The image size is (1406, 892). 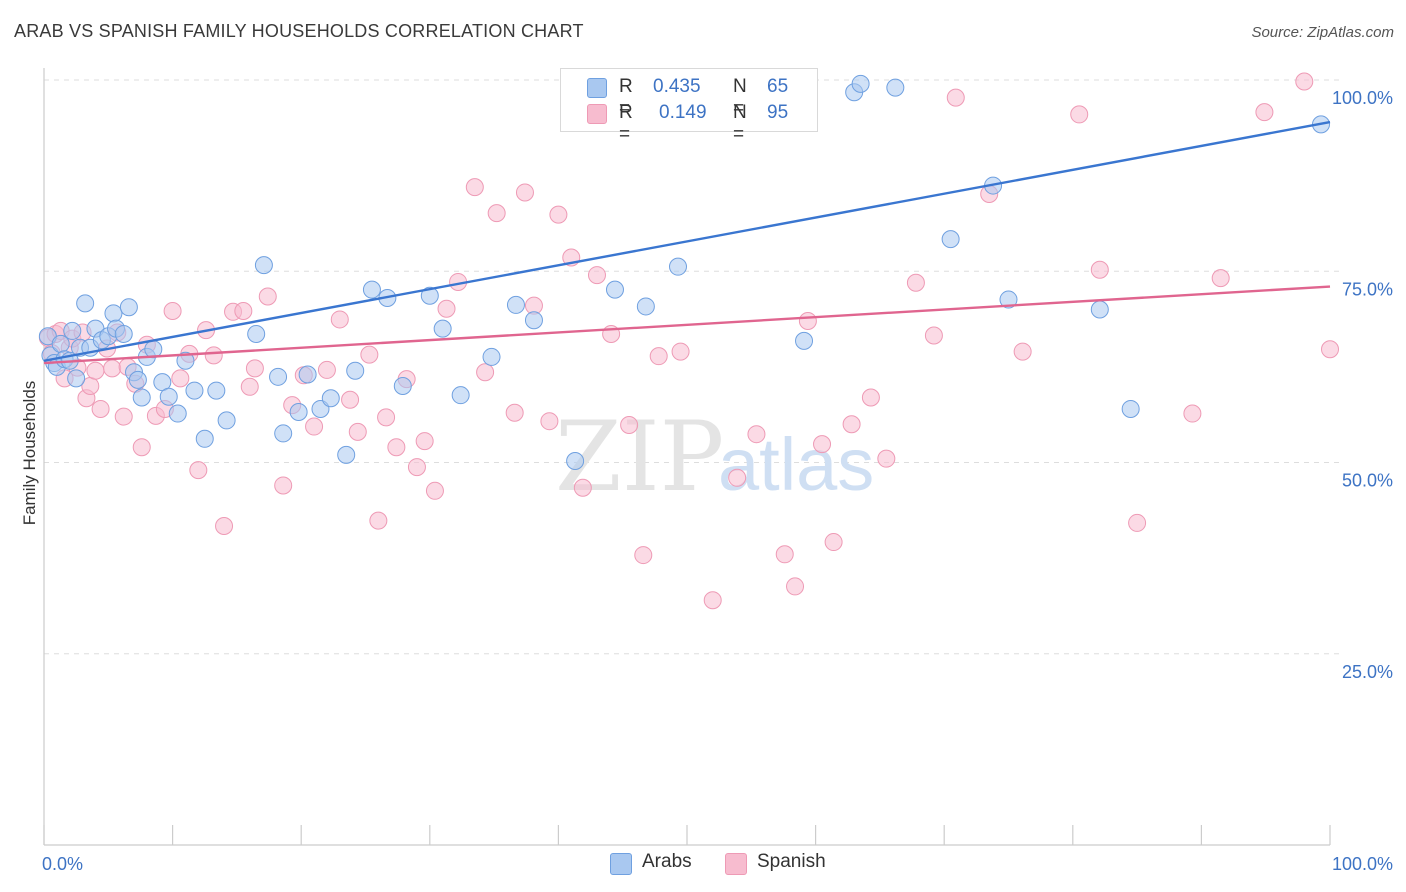 What do you see at coordinates (667, 861) in the screenshot?
I see `bottom-arabs-label: Arabs` at bounding box center [667, 861].